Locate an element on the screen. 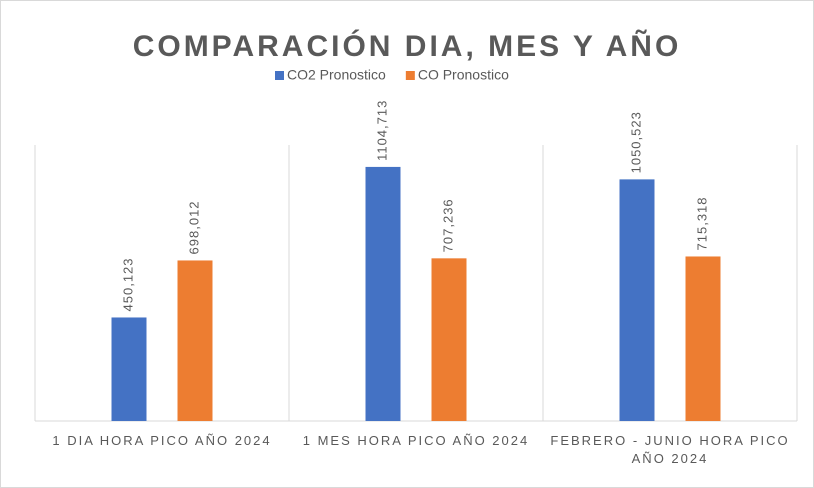  legend-label: CO2 Pronostico is located at coordinates (336, 75).